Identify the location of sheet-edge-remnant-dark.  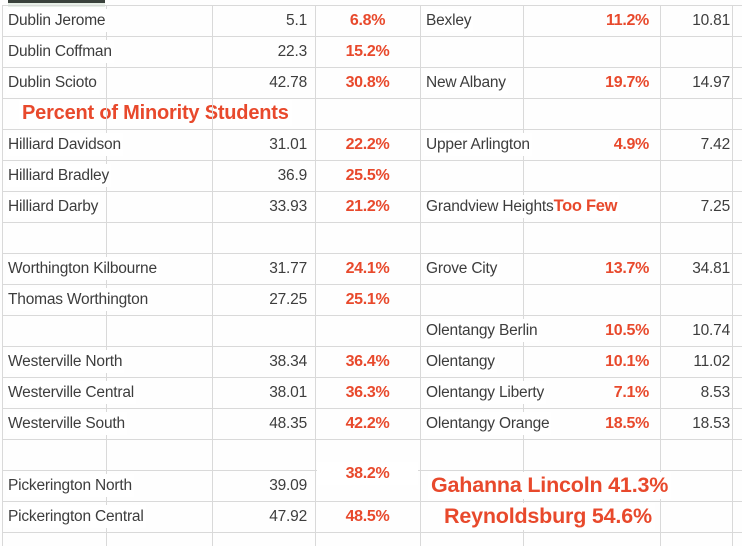
(56, 1).